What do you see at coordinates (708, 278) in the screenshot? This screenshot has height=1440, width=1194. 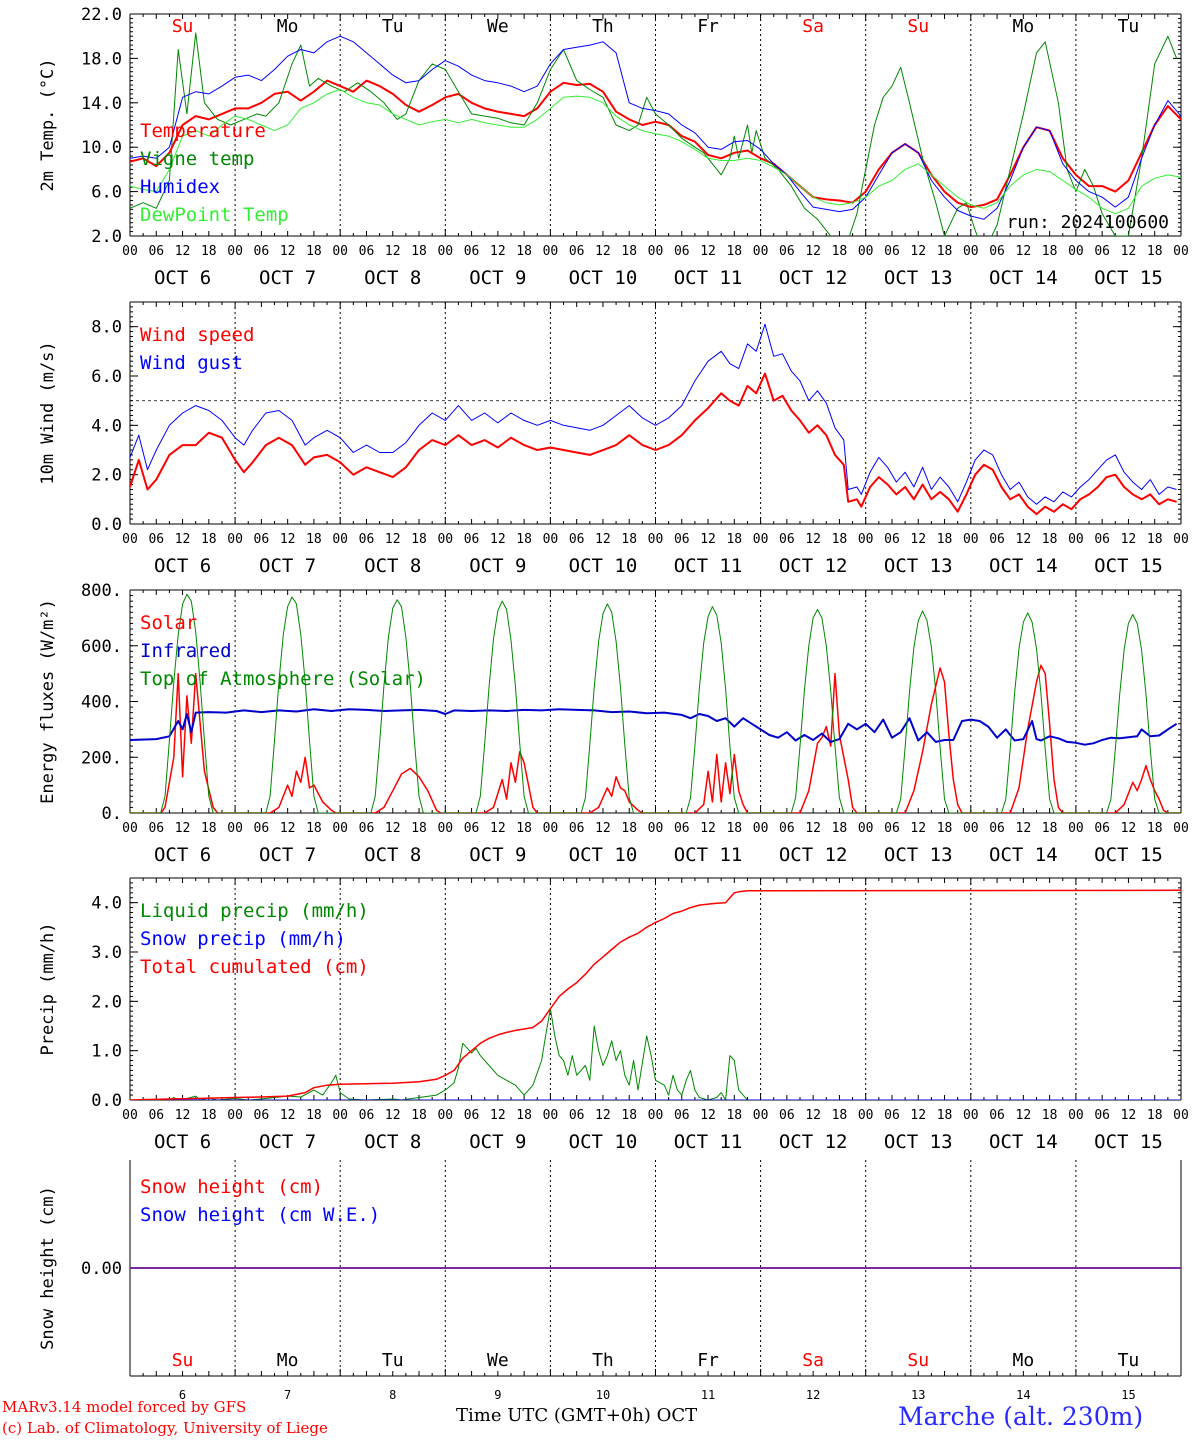 I see `x-day-label: OCT 11` at bounding box center [708, 278].